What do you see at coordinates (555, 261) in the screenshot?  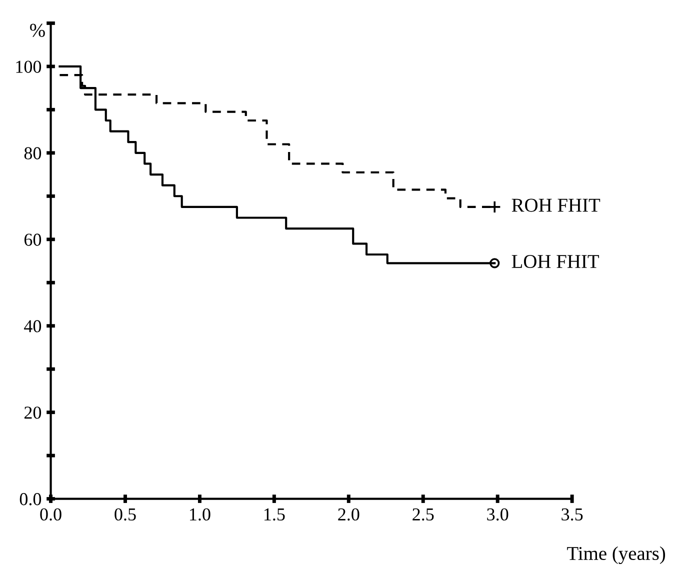 I see `series-label: LOH FHIT` at bounding box center [555, 261].